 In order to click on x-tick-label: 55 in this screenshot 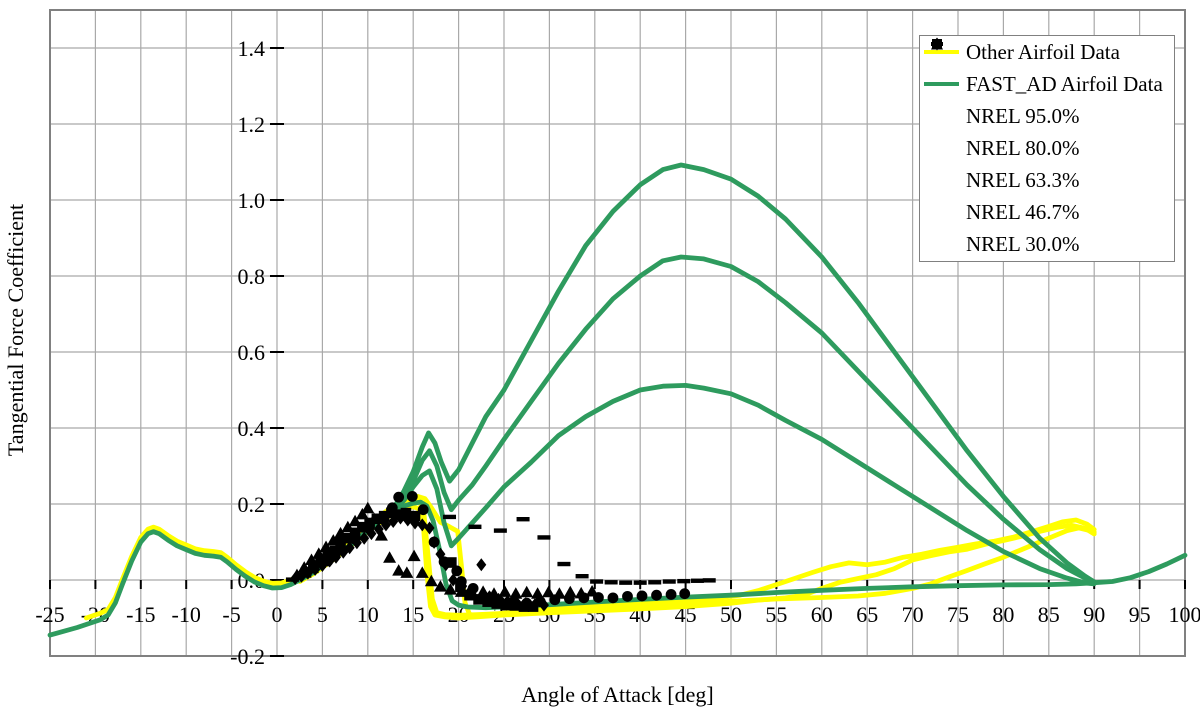, I will do `click(776, 614)`.